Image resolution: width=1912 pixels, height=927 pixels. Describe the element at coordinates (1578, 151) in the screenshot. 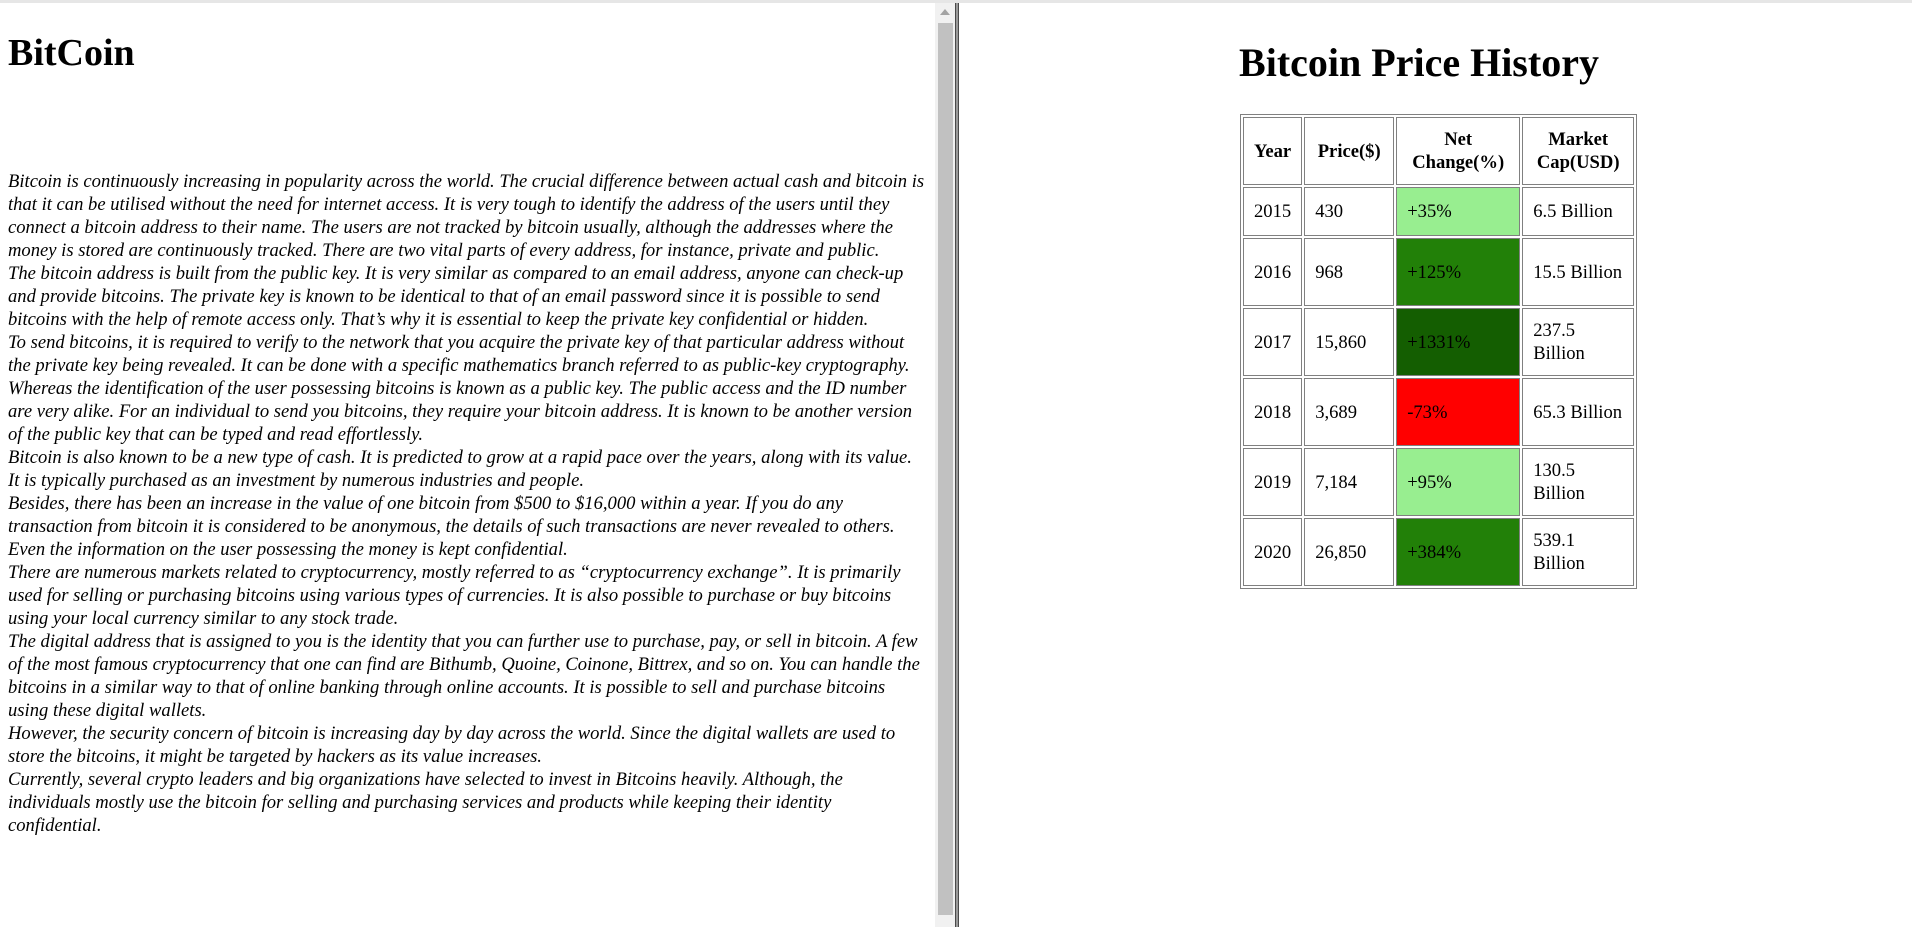

I see `header-market-cap: Market Cap(USD)` at that location.